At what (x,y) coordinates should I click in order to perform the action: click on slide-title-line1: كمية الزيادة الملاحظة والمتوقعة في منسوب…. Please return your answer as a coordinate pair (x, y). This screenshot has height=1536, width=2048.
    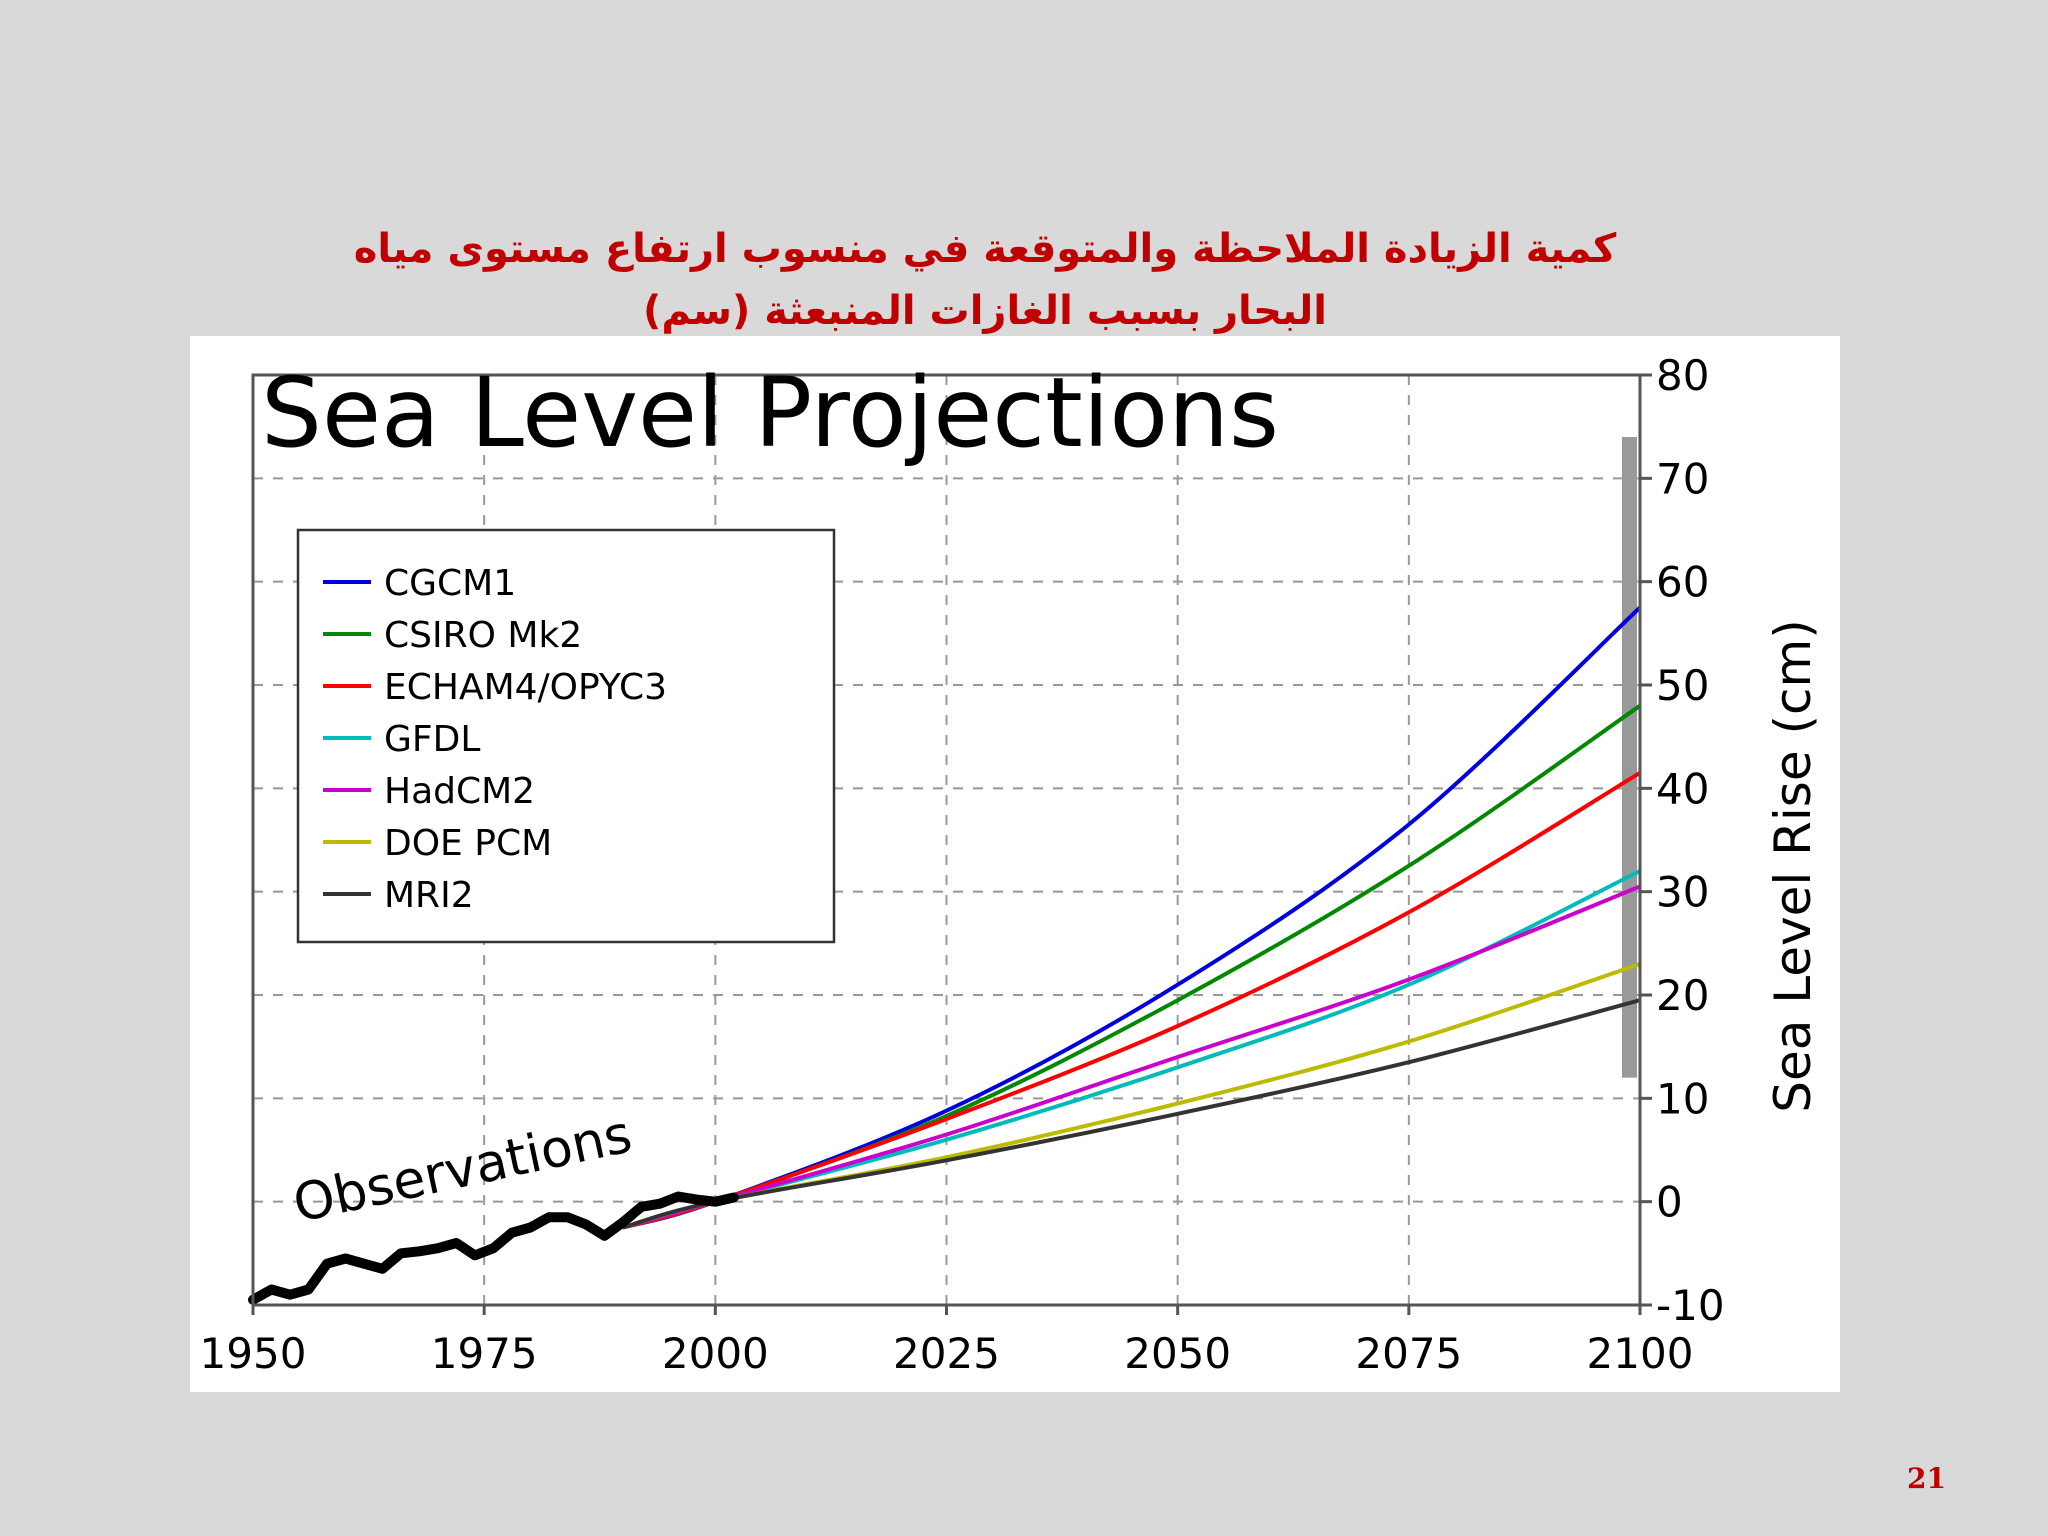
    Looking at the image, I should click on (985, 249).